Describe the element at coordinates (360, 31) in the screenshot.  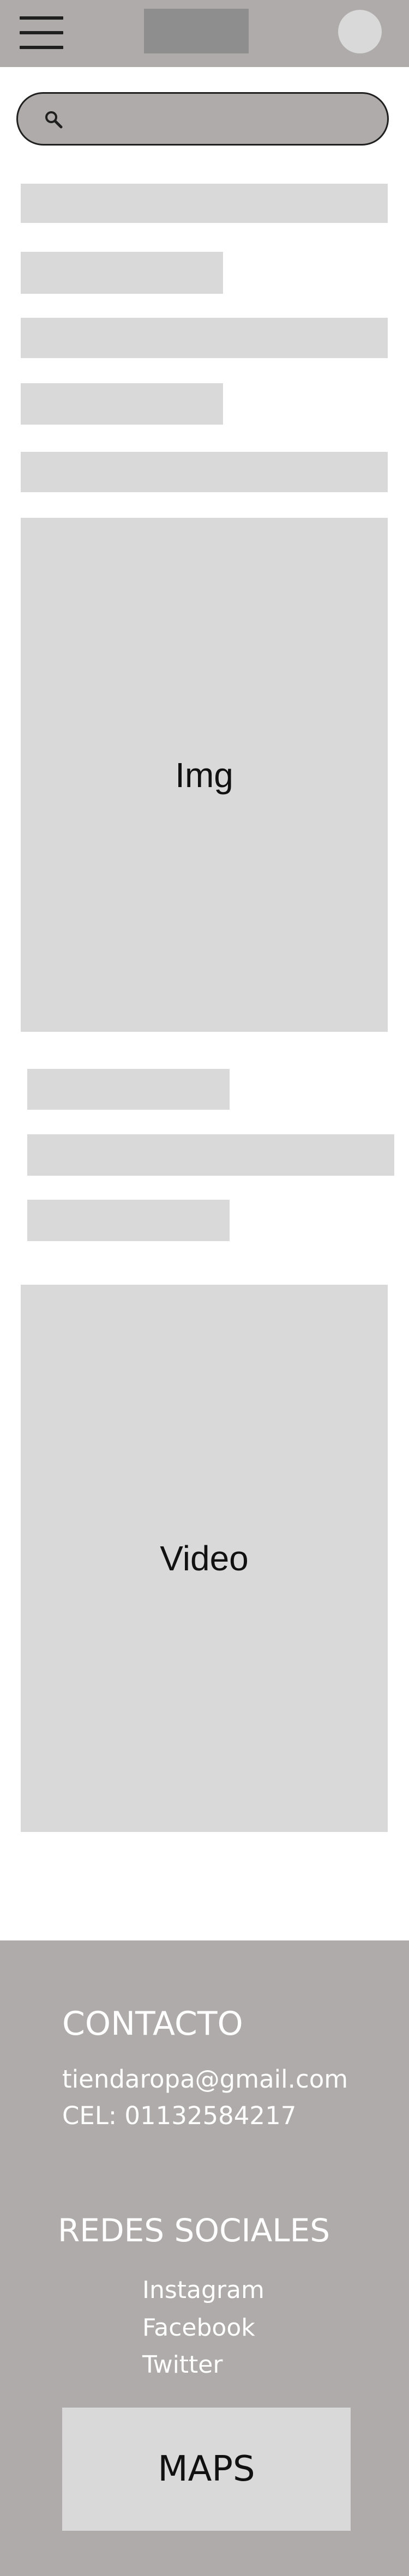
I see `user-avatar` at that location.